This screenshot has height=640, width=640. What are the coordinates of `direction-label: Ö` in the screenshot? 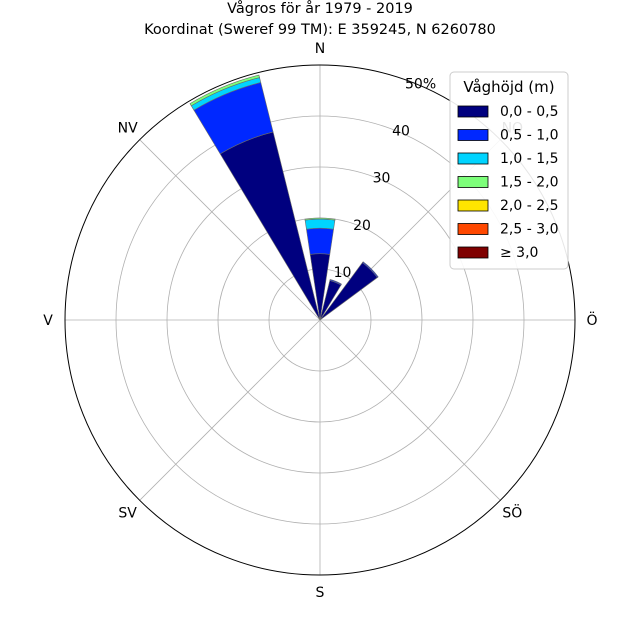 It's located at (591, 320).